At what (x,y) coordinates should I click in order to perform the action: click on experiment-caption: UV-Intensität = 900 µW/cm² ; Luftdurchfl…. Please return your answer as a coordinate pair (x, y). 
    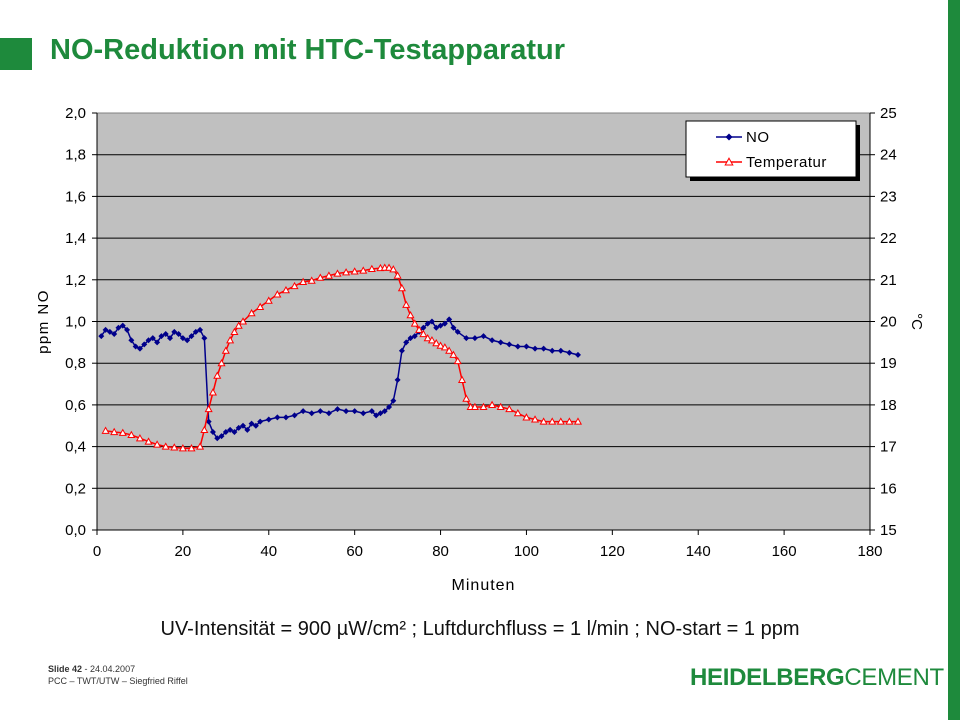
    Looking at the image, I should click on (480, 629).